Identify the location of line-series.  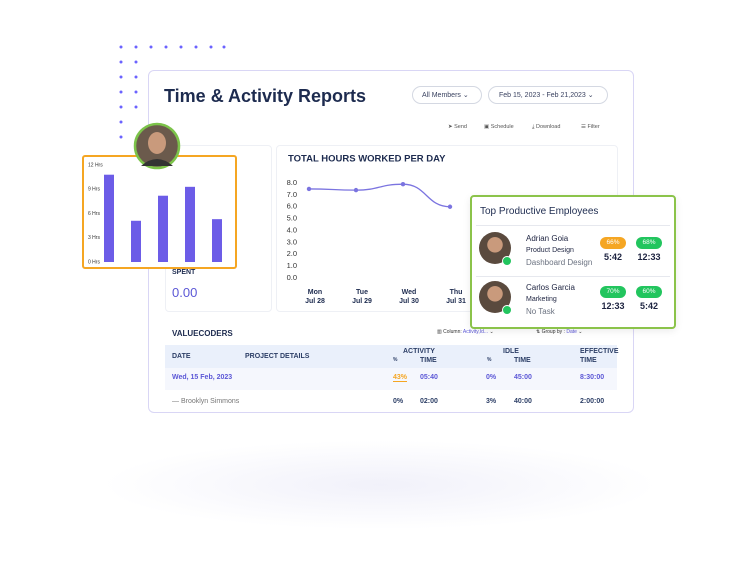
(379, 195).